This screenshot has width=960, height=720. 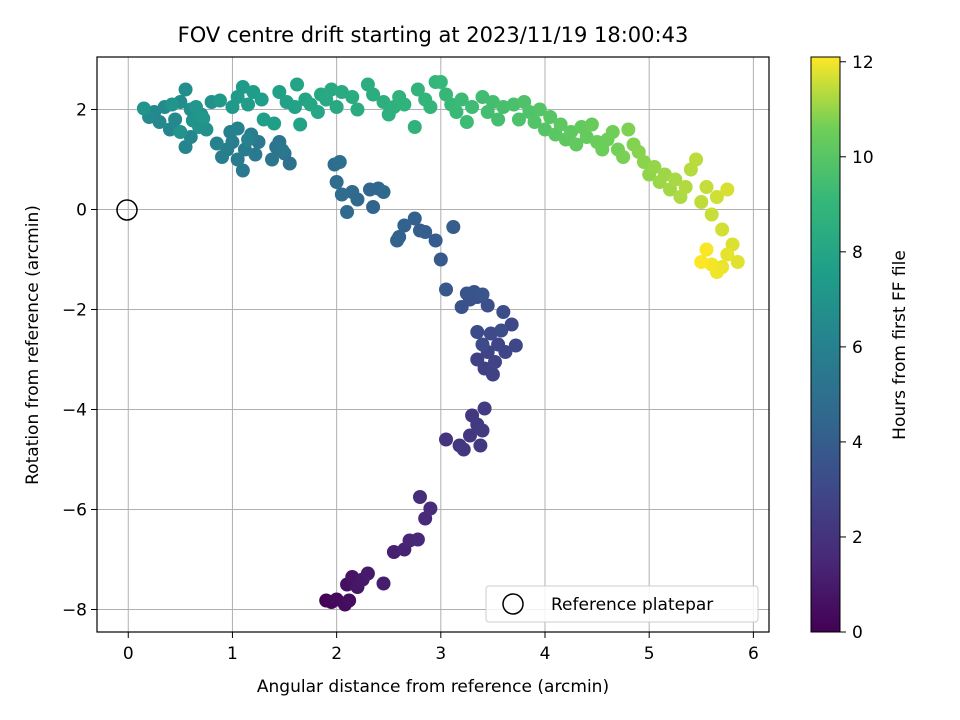 I want to click on y-tick-label: −4, so click(x=74, y=411).